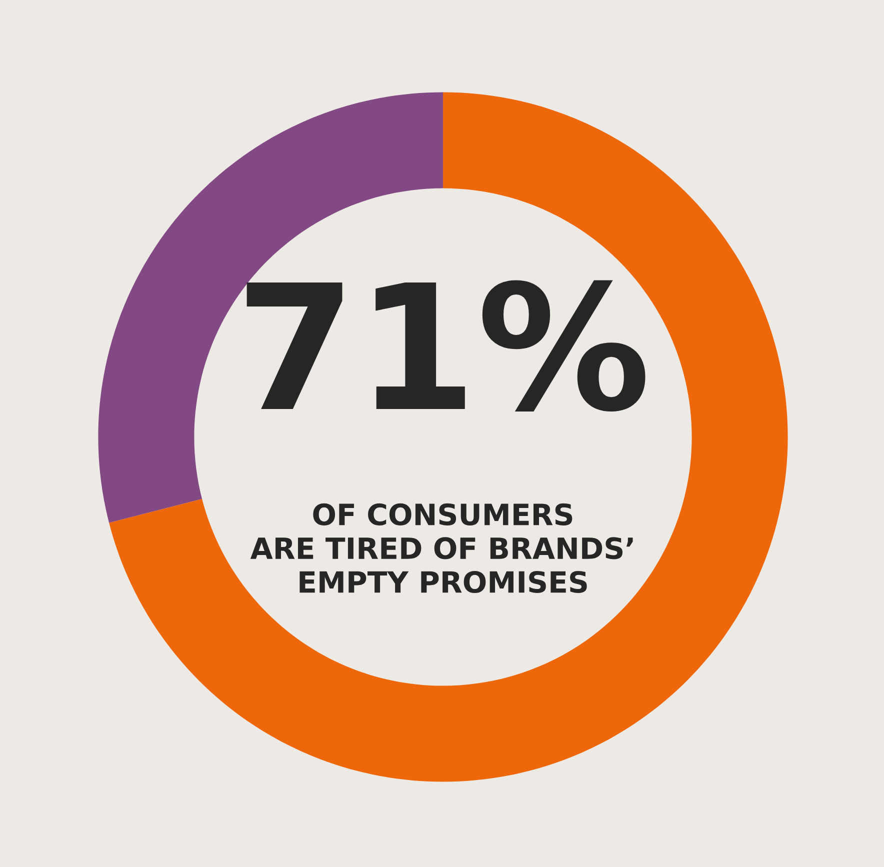 The width and height of the screenshot is (884, 867). What do you see at coordinates (441, 548) in the screenshot?
I see `text: OF CONSUMERS ARE TIRED OF BRANDS’ EMPTY PROMISES` at bounding box center [441, 548].